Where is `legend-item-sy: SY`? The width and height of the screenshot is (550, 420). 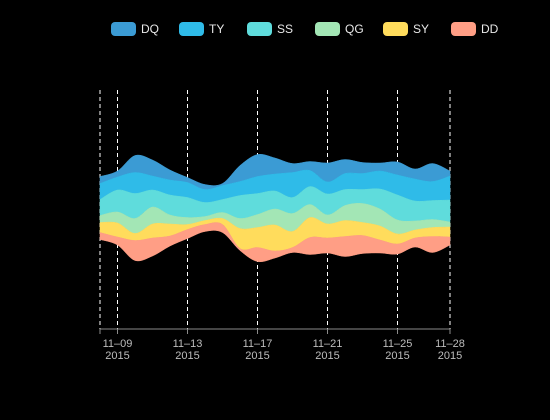
legend-item-sy: SY is located at coordinates (406, 29).